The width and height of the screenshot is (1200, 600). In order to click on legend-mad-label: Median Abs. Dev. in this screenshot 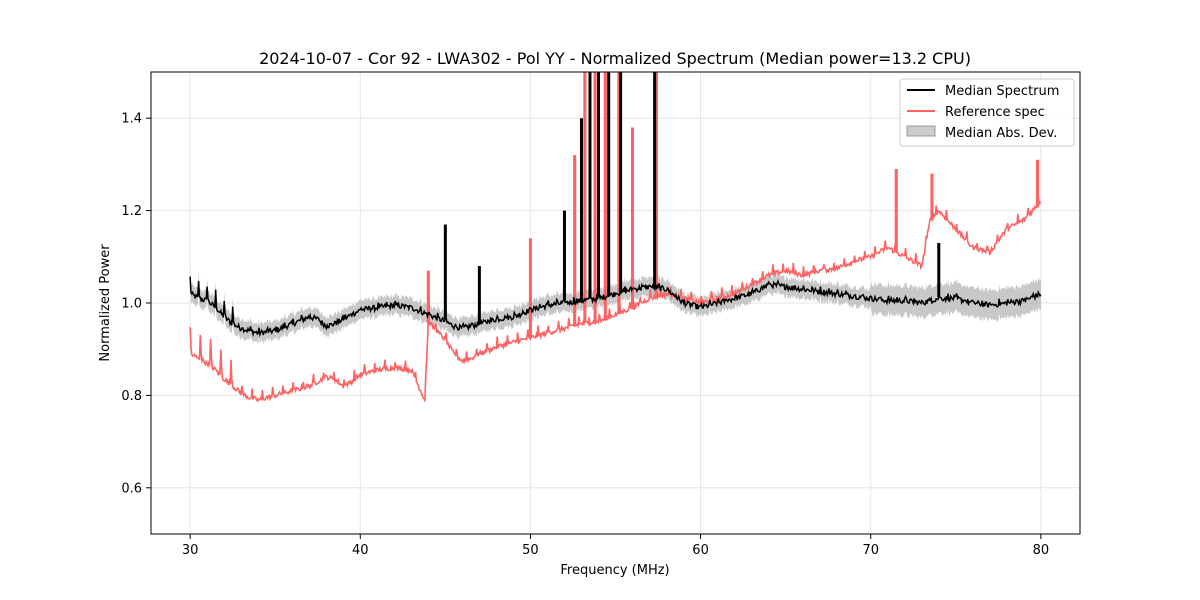, I will do `click(1001, 133)`.